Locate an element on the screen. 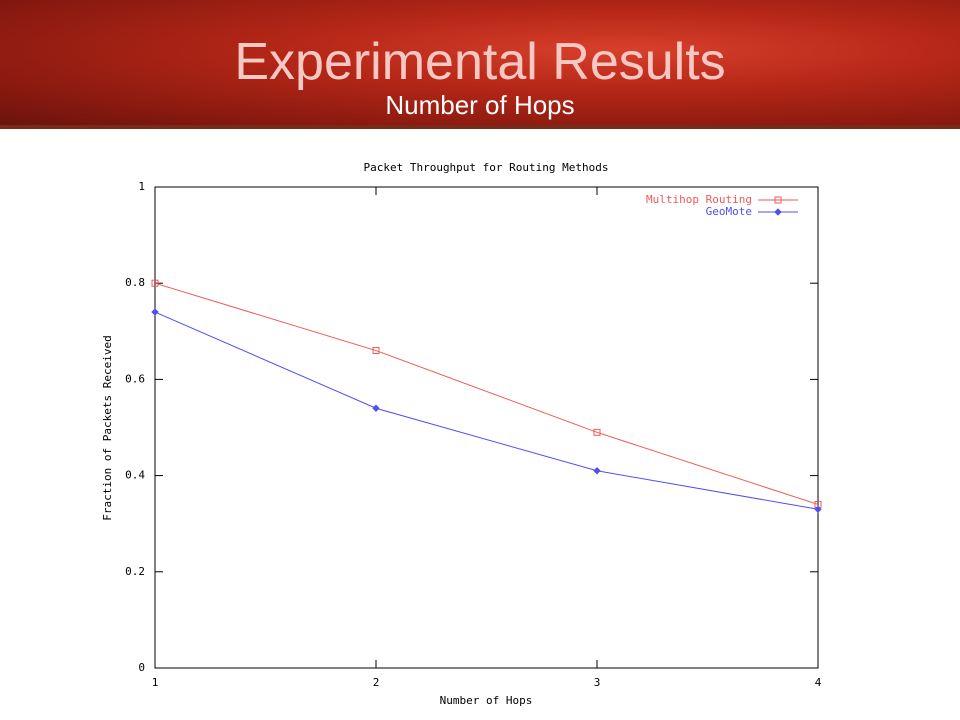  slide-title: Experimental Results is located at coordinates (480, 62).